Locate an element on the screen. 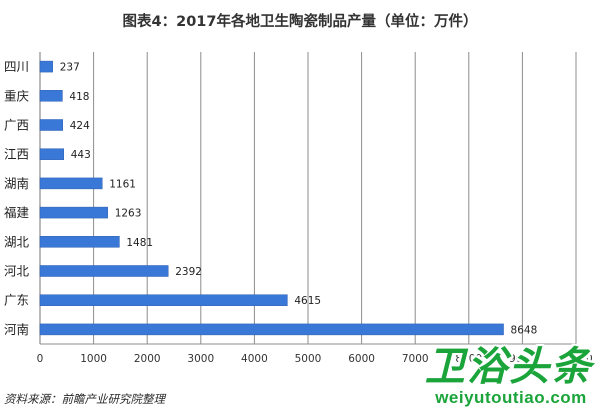 The width and height of the screenshot is (600, 418). category-label-10: 河南 is located at coordinates (16, 329).